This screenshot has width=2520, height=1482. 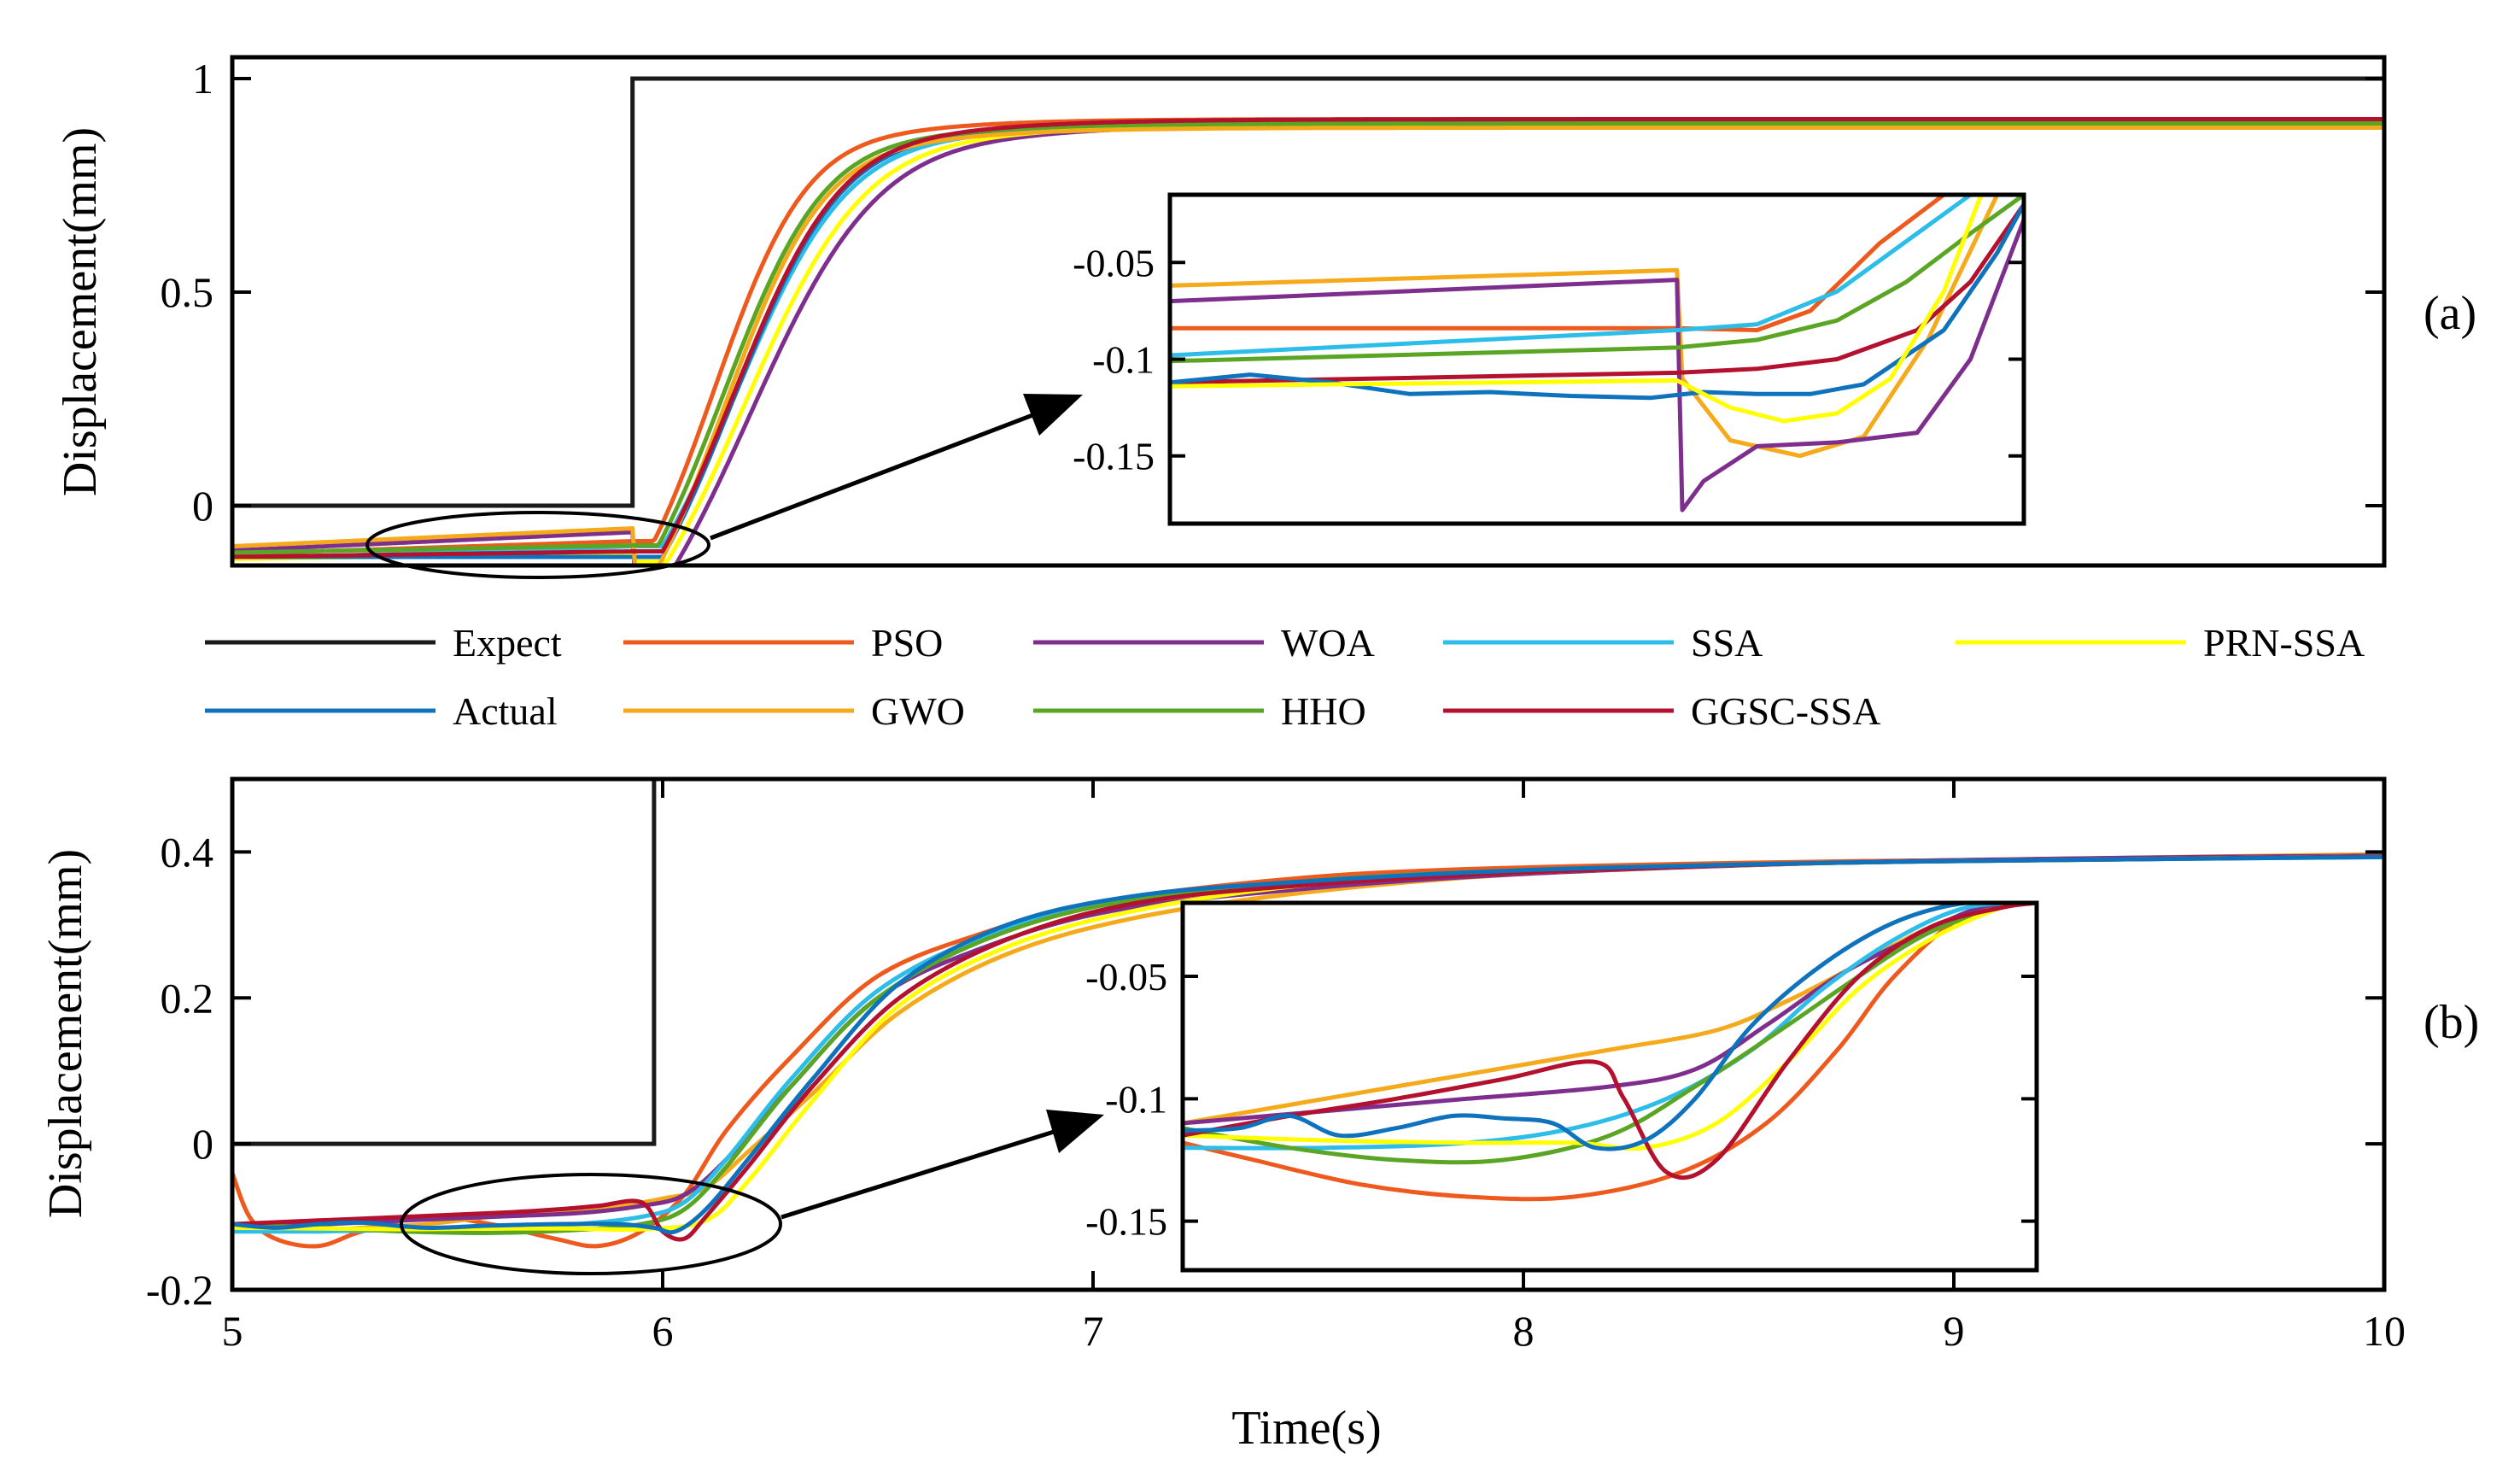 What do you see at coordinates (187, 998) in the screenshot?
I see `ytick-label-b: 0.2` at bounding box center [187, 998].